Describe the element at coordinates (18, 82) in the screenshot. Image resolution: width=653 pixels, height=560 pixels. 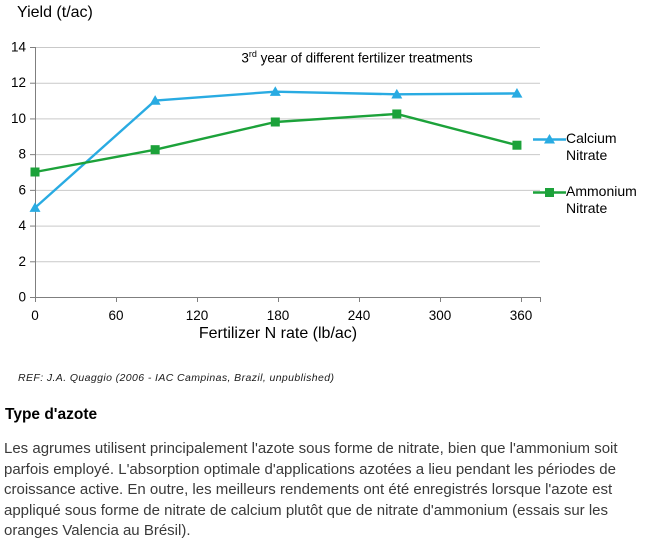
I see `svg-text: 12` at that location.